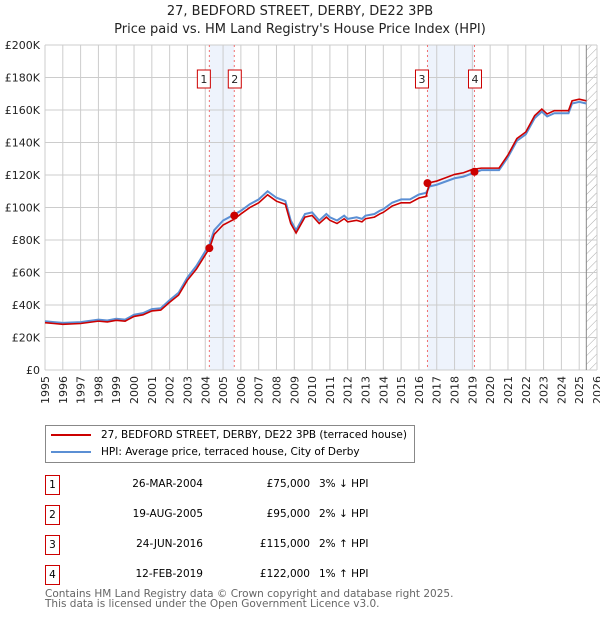 The width and height of the screenshot is (600, 620). I want to click on x-tick-label: 2025, so click(579, 390).